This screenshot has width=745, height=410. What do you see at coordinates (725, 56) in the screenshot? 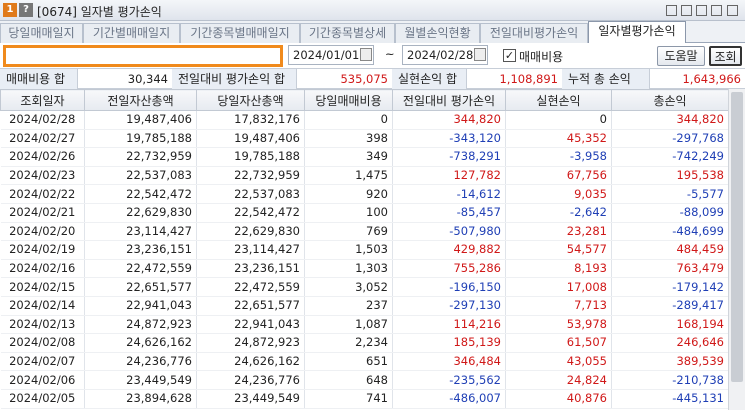
I see `search-button: 조회` at bounding box center [725, 56].